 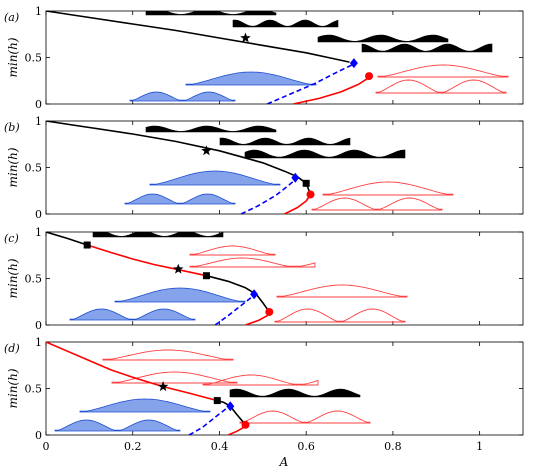 What do you see at coordinates (479, 446) in the screenshot?
I see `x-tick-label: 1` at bounding box center [479, 446].